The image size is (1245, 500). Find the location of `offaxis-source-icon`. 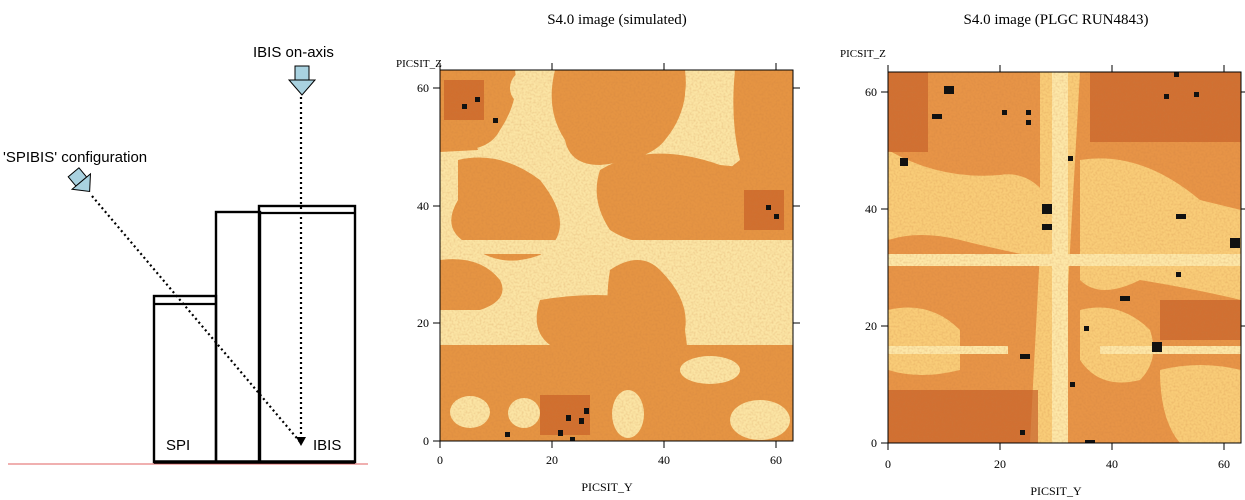

offaxis-source-icon is located at coordinates (79, 180).